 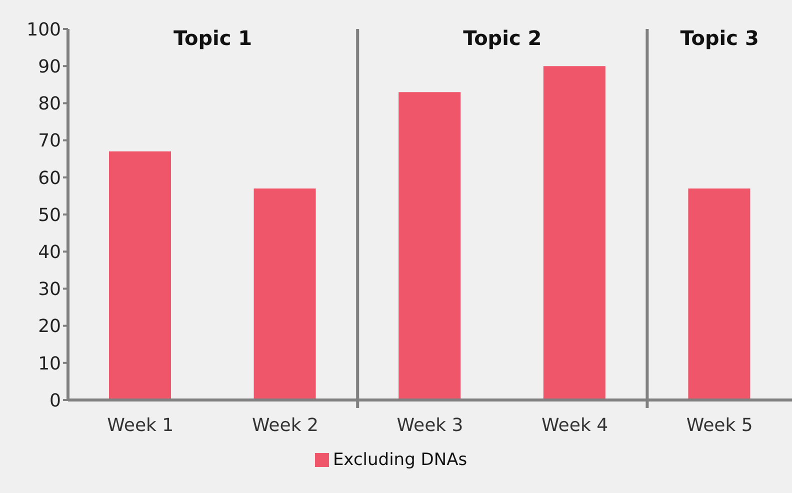 I want to click on annotation: Topic 2, so click(x=502, y=38).